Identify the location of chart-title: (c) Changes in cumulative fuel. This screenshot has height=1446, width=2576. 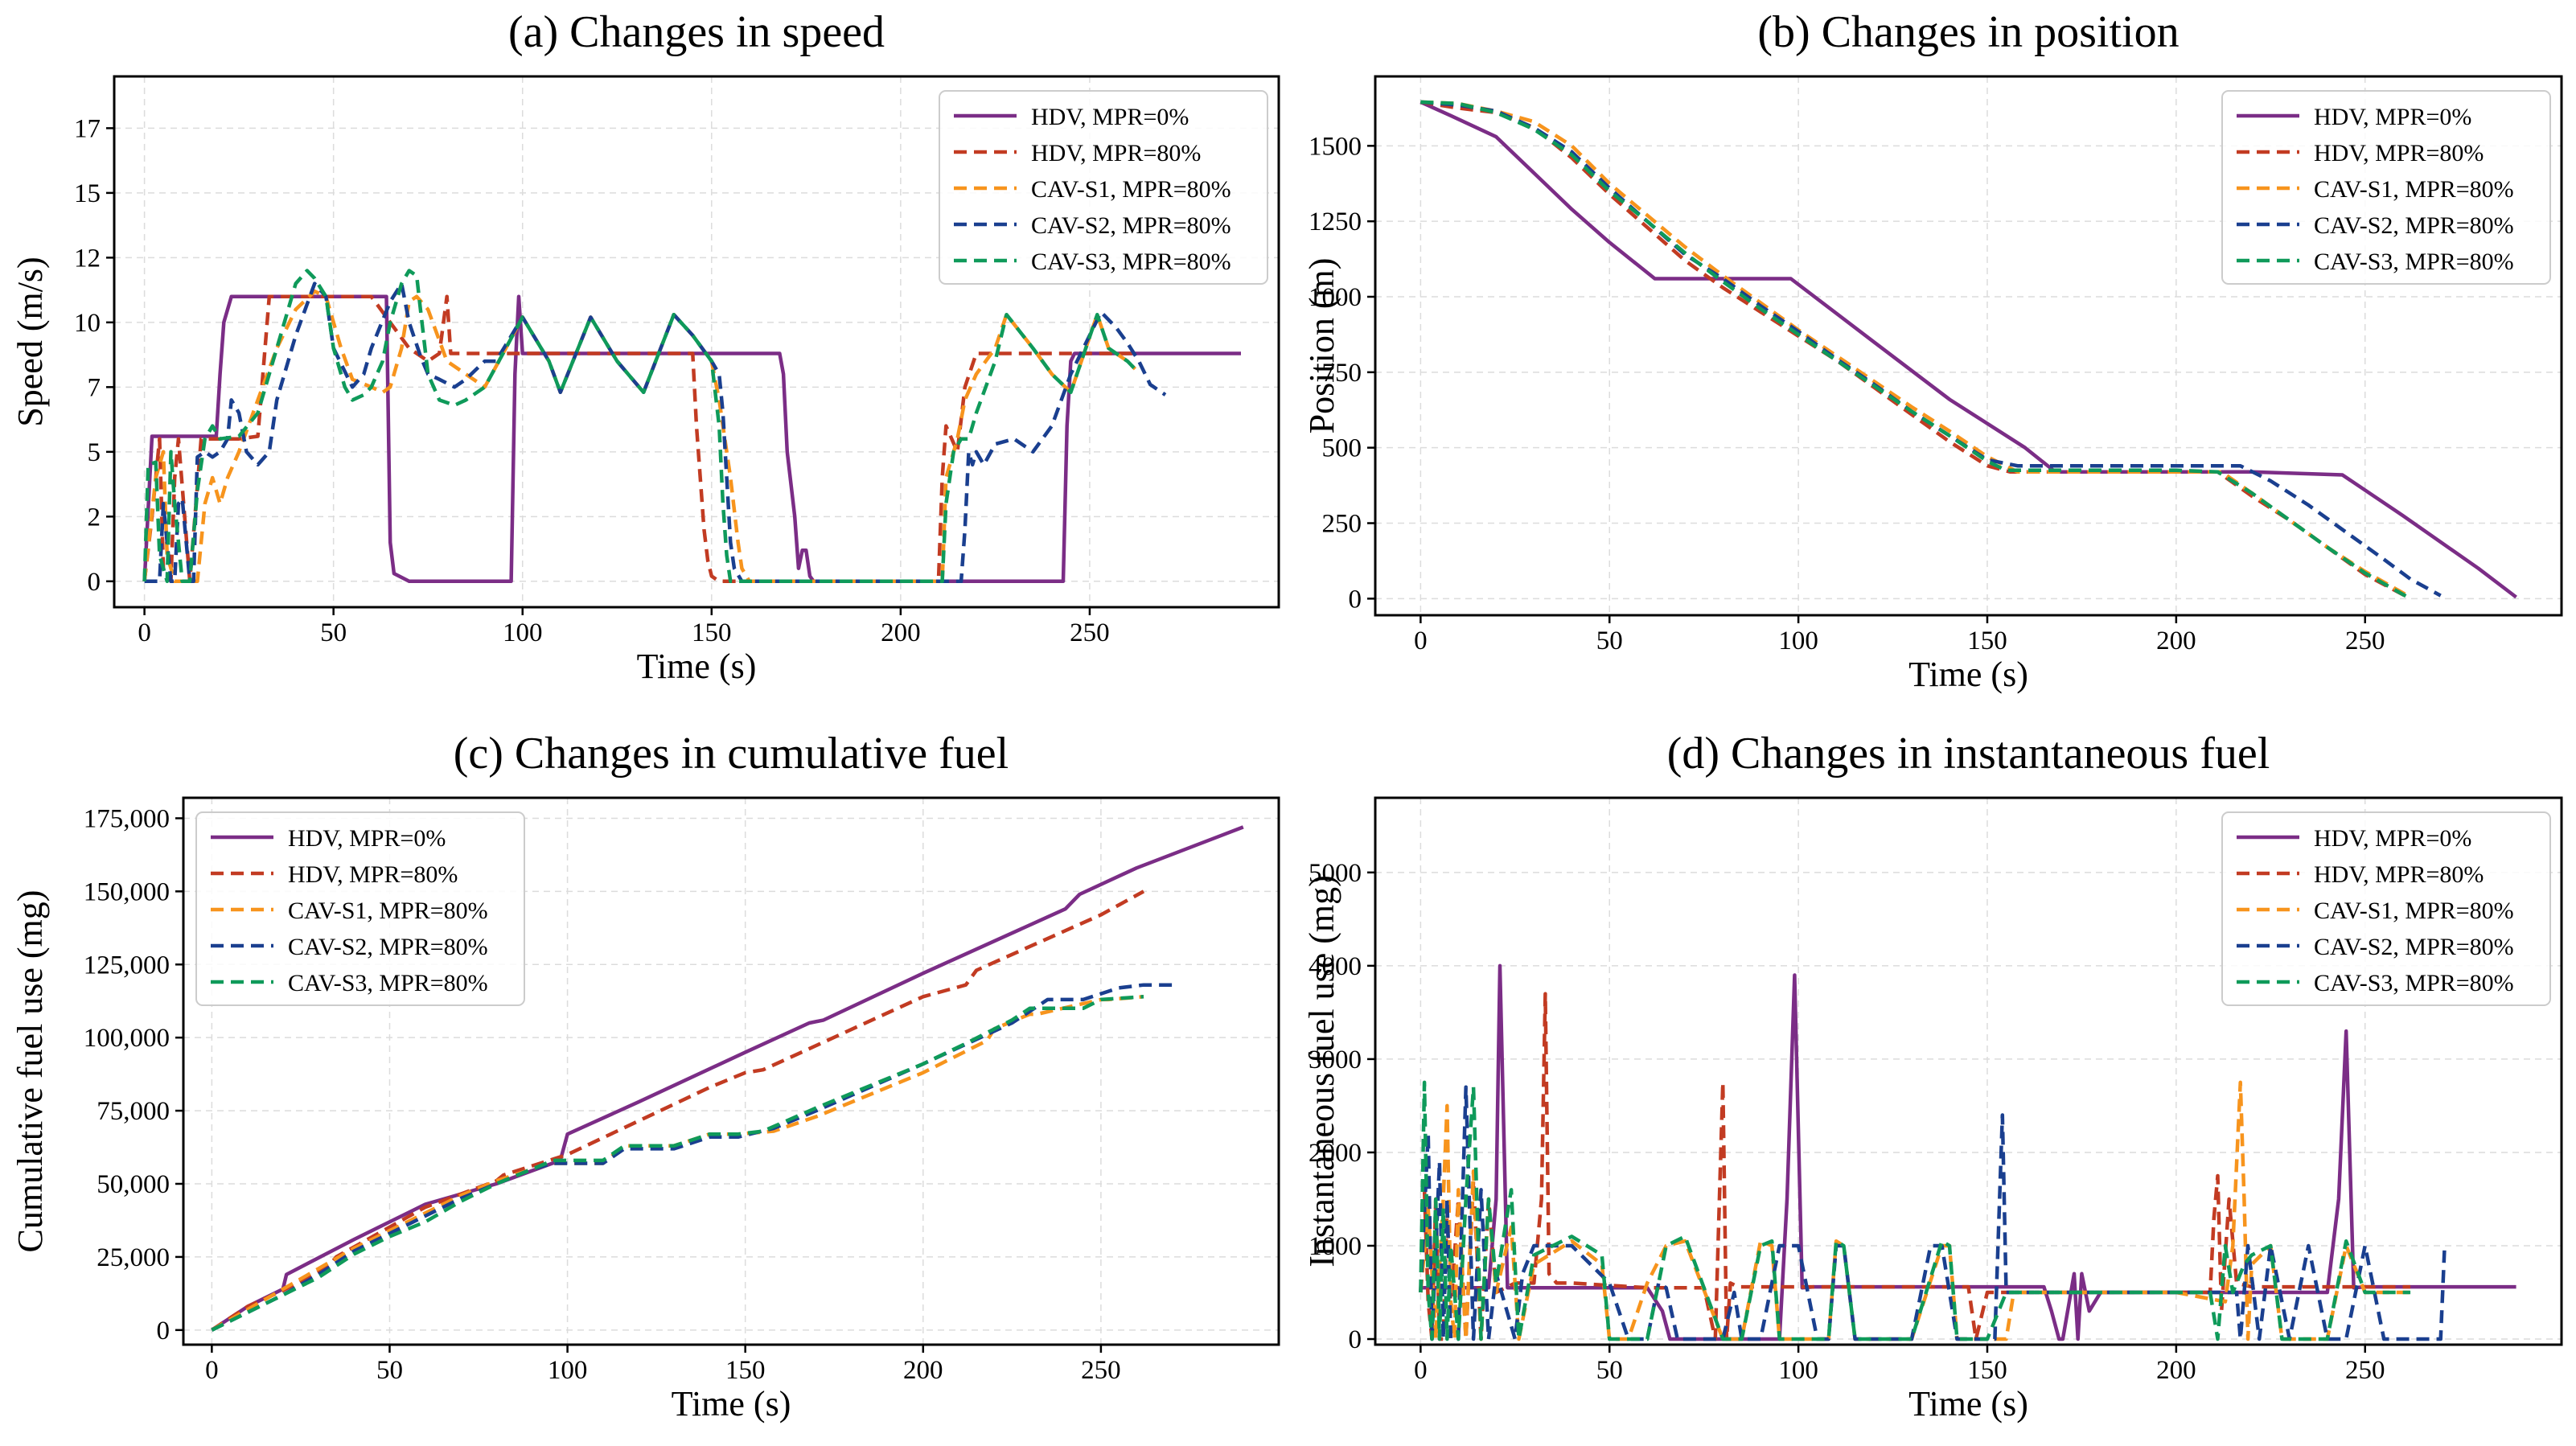
(731, 753).